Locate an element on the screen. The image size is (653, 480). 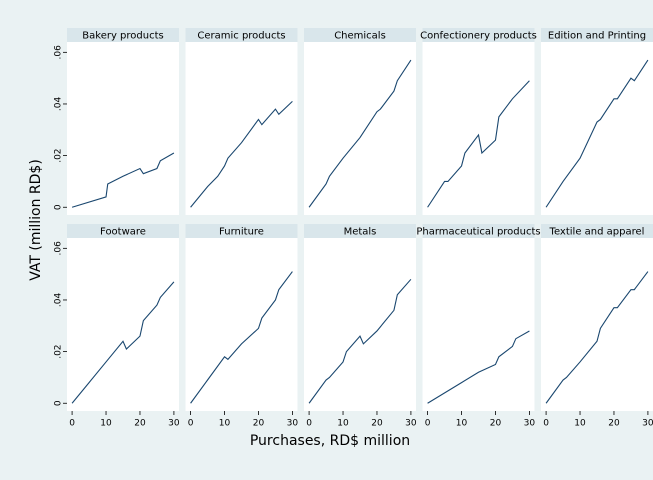
panel-title: Ceramic products is located at coordinates (241, 36).